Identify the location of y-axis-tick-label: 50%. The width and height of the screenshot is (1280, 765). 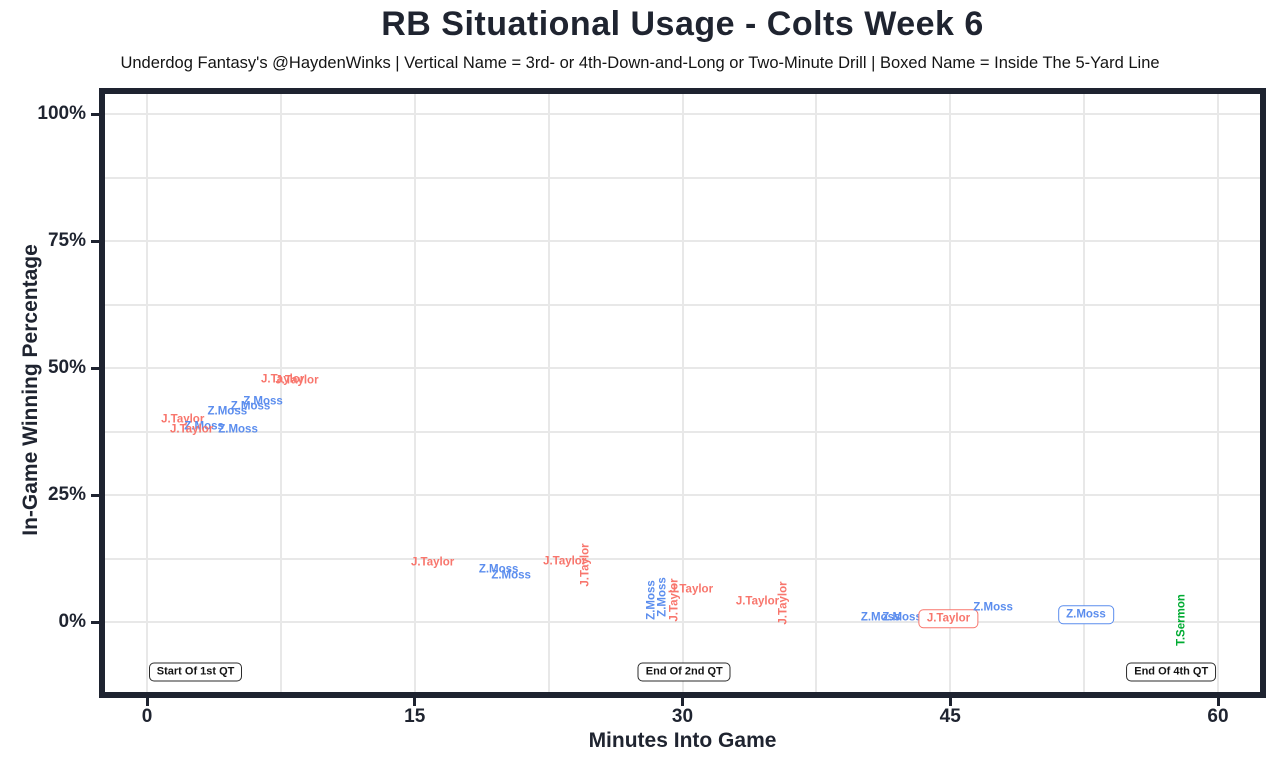
(66, 367).